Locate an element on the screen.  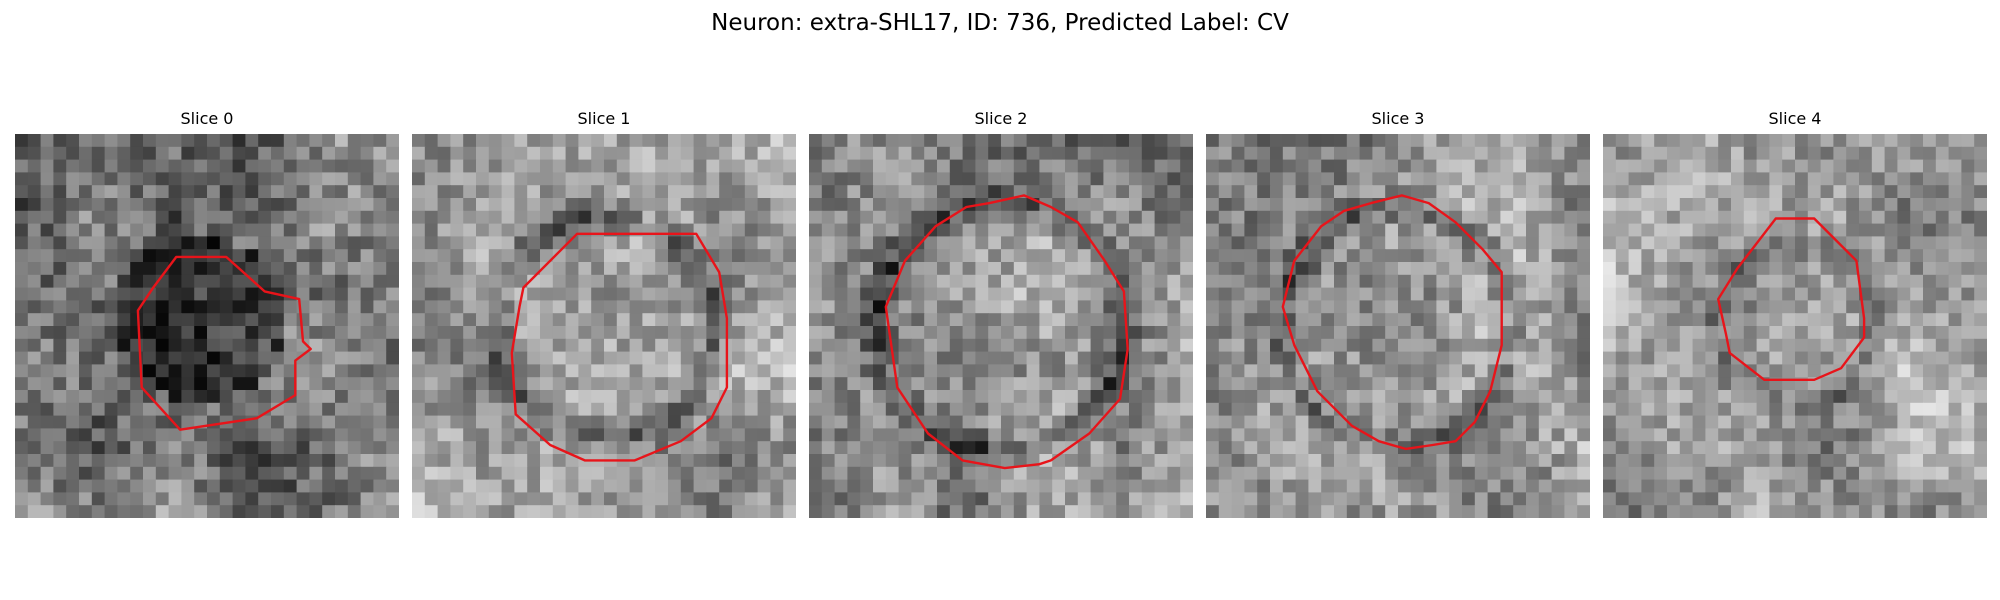
slice-panel-1: Slice 1 is located at coordinates (604, 313).